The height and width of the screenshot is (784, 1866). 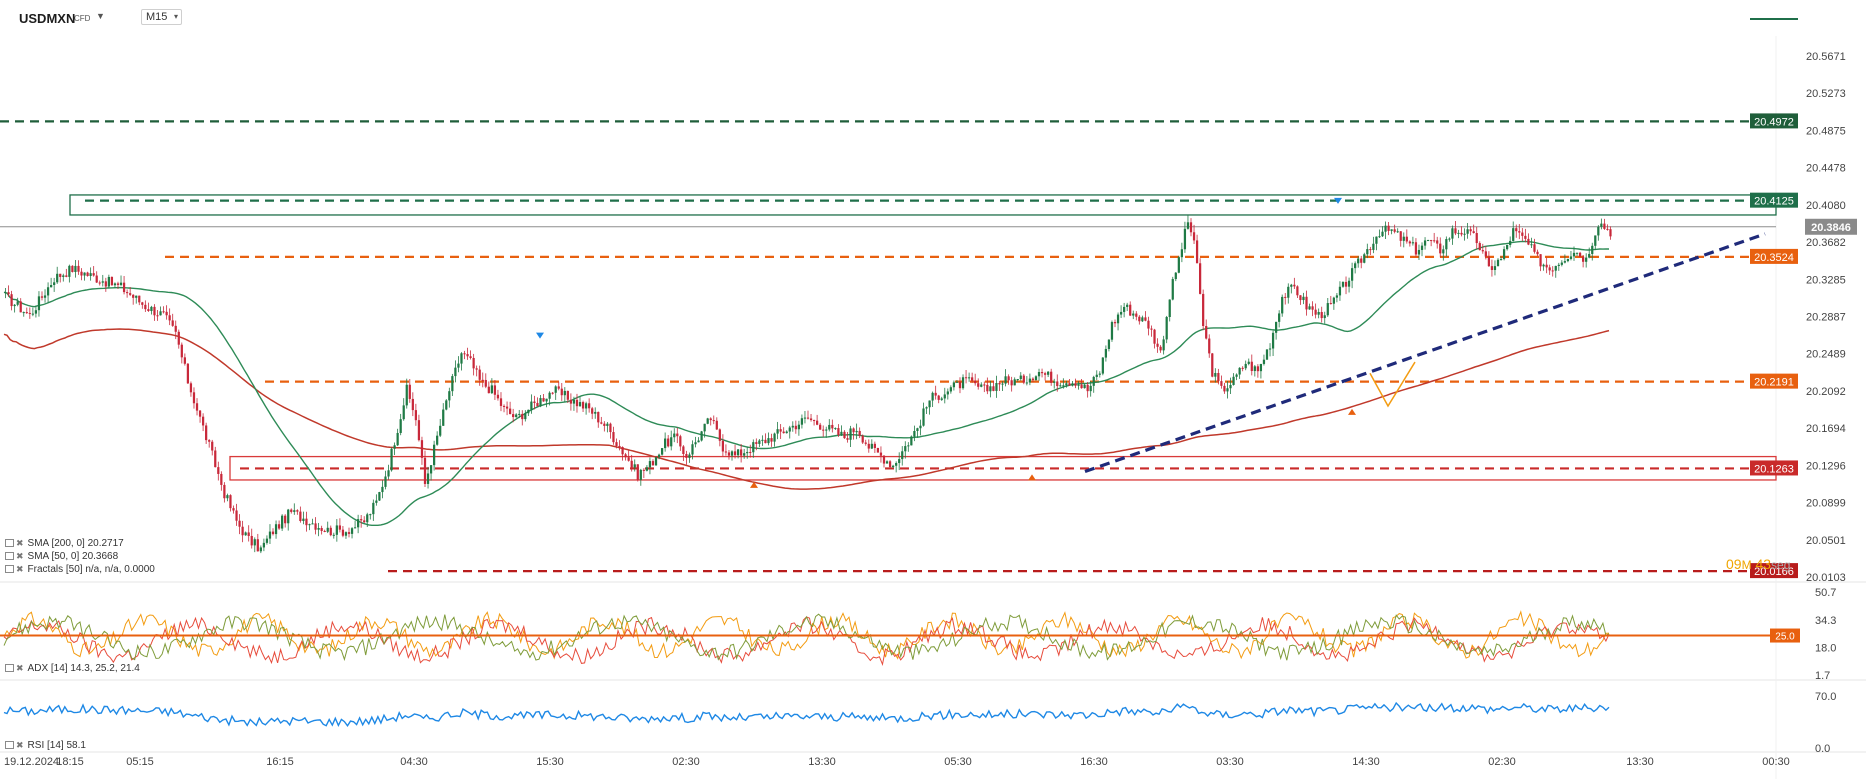 I want to click on legend-sma50: ✖ SMA [50, 0] 20.3668, so click(x=61, y=556).